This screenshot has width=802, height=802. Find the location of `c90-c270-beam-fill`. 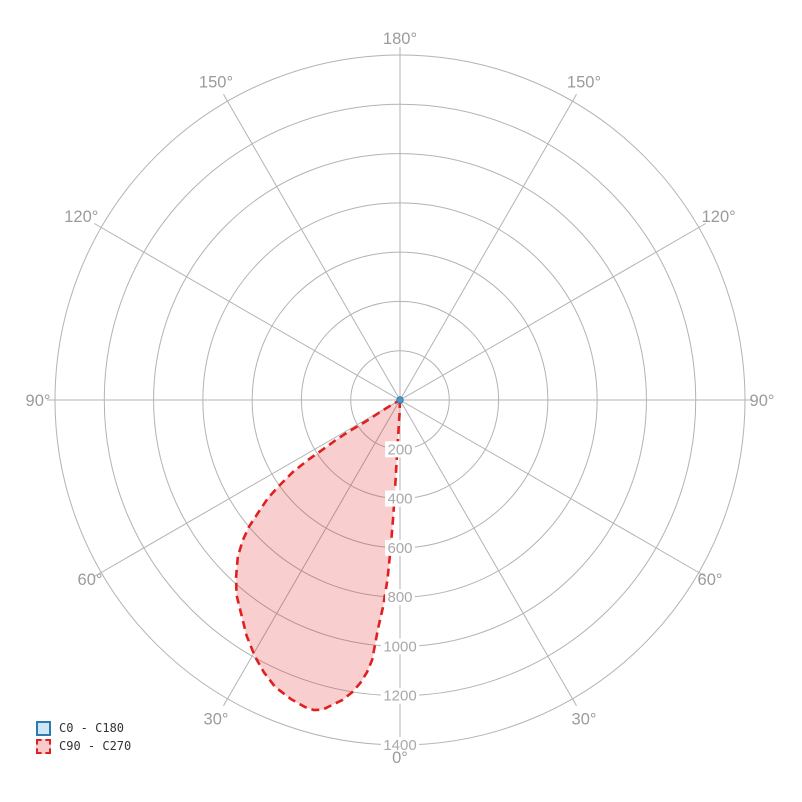

c90-c270-beam-fill is located at coordinates (318, 555).